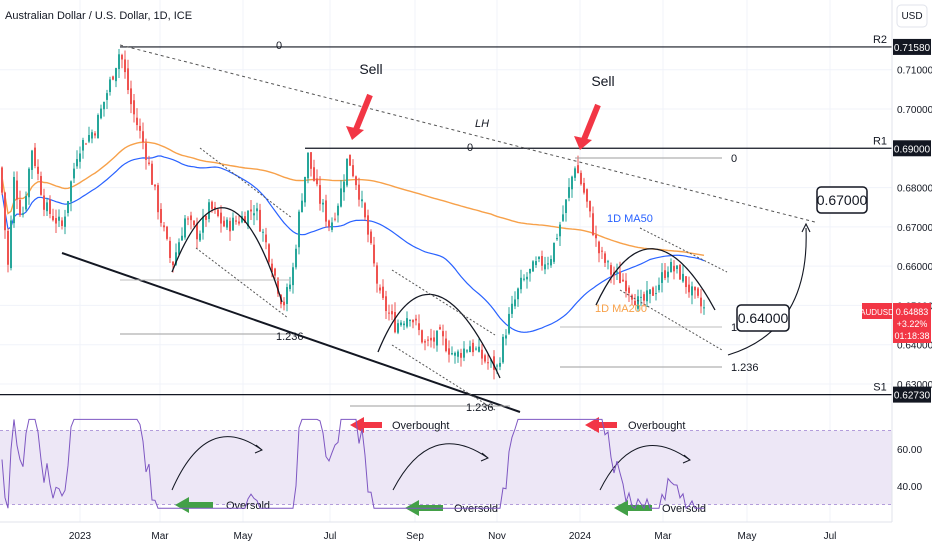 The height and width of the screenshot is (550, 932). What do you see at coordinates (602, 81) in the screenshot?
I see `sell-label: Sell` at bounding box center [602, 81].